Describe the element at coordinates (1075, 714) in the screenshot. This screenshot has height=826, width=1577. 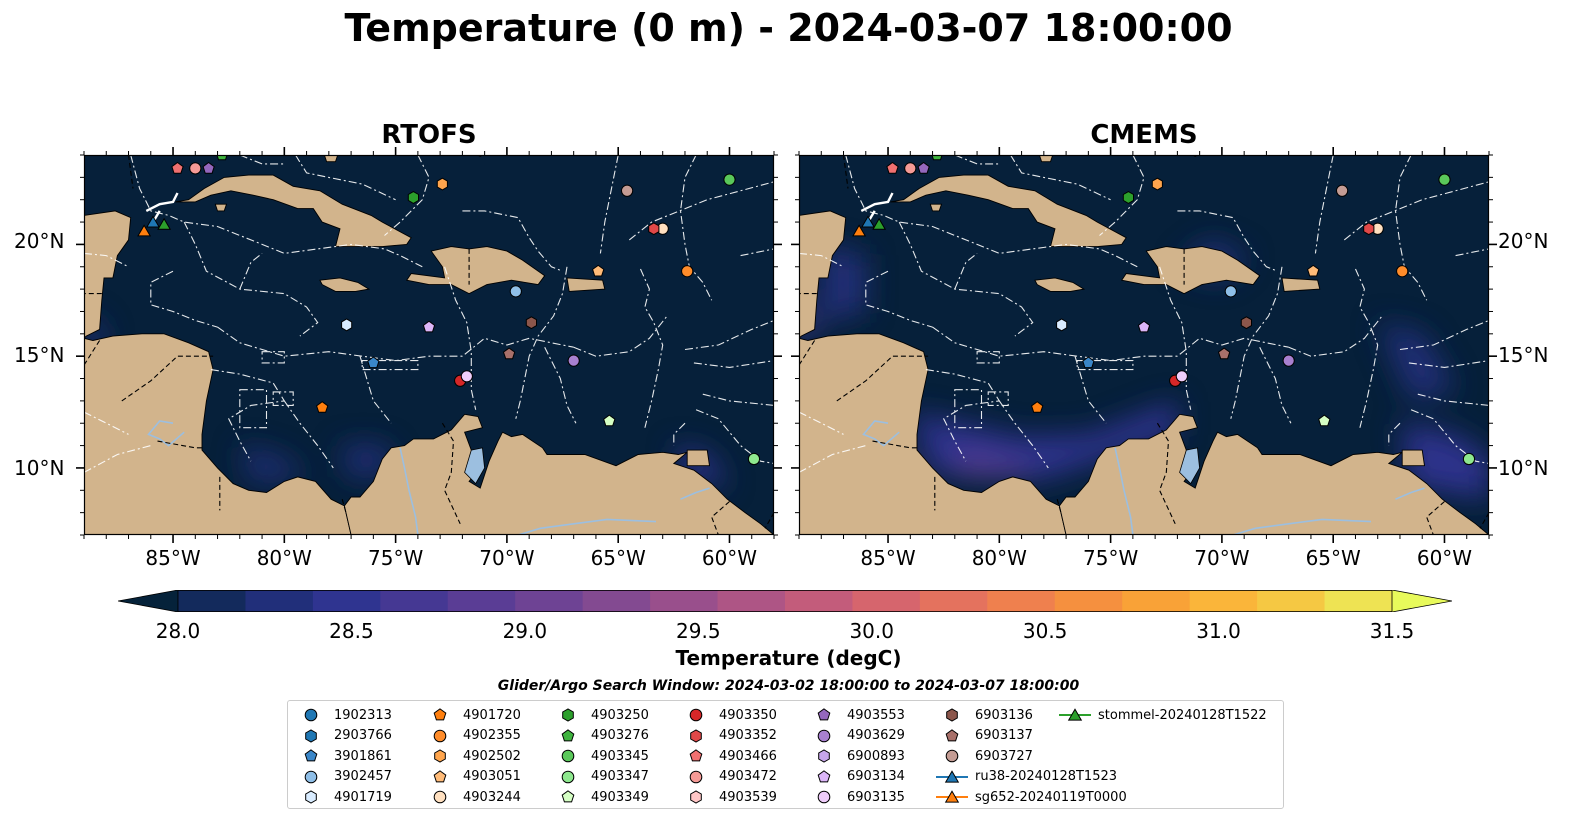
I see `triangle-marker-icon` at that location.